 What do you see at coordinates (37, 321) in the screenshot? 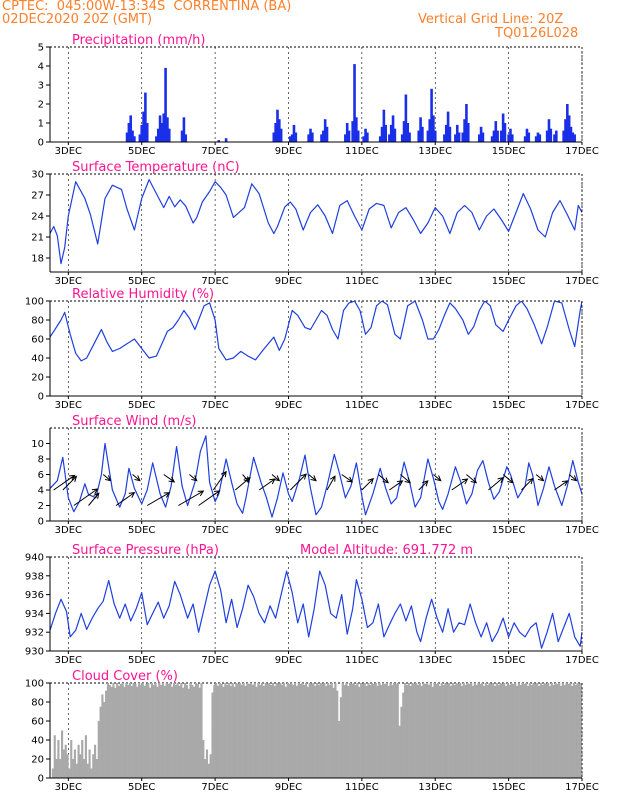
I see `rh-ytick-label-4: 80` at bounding box center [37, 321].